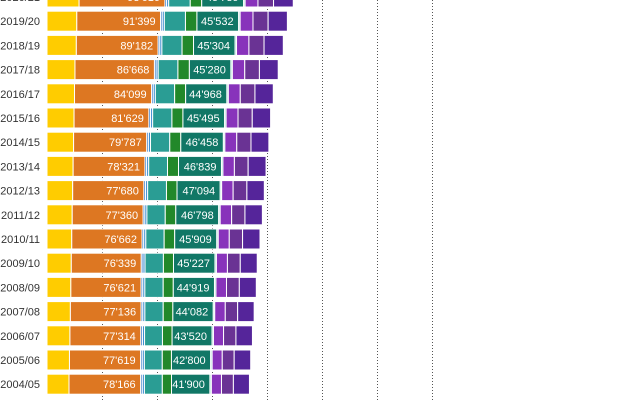  Describe the element at coordinates (193, 288) in the screenshot. I see `data-label: 44'919` at that location.